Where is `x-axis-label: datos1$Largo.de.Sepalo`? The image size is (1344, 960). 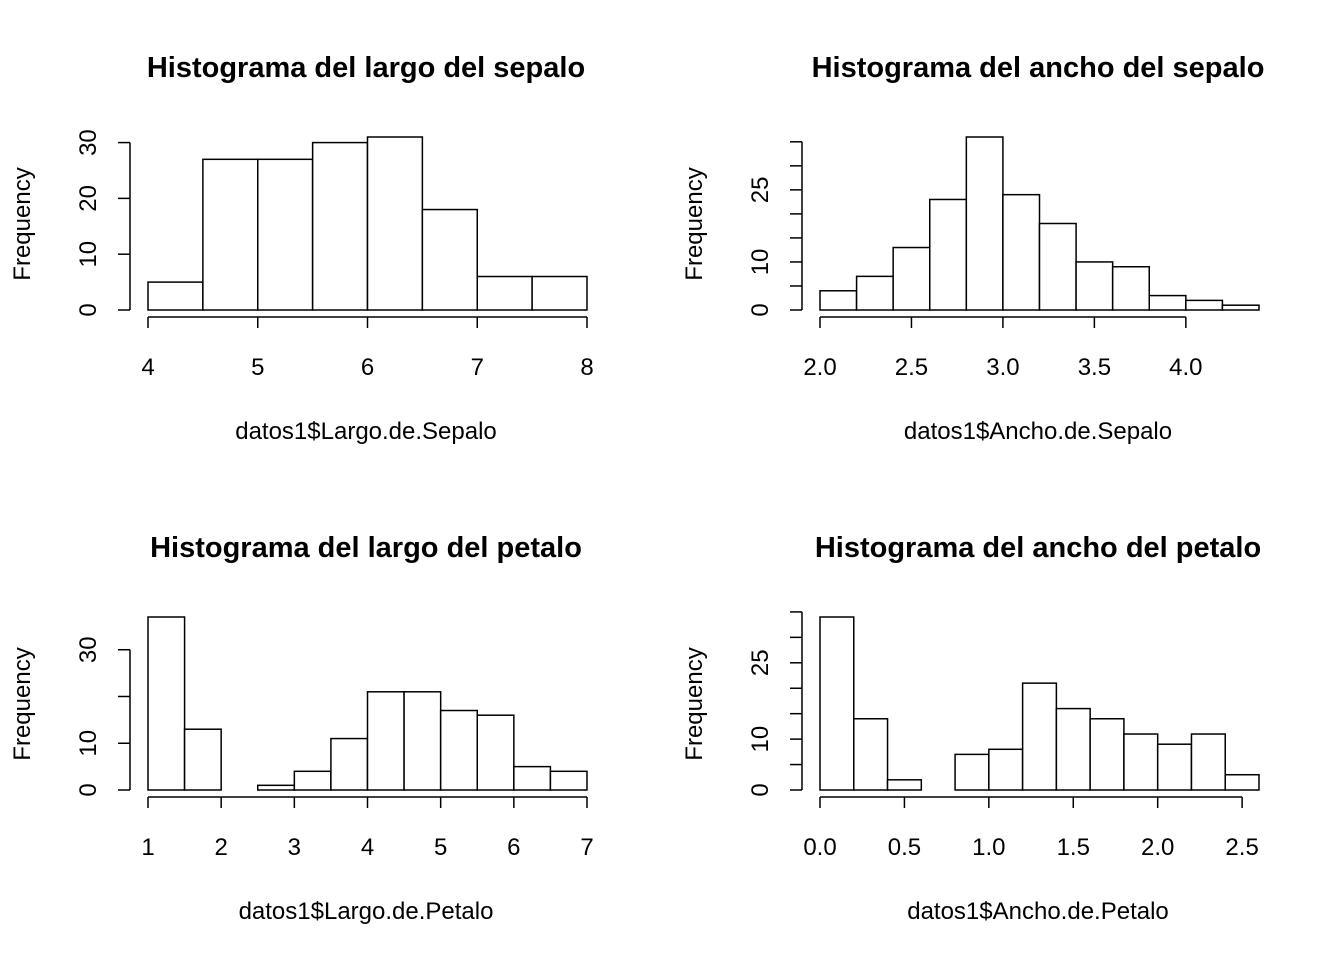 x-axis-label: datos1$Largo.de.Sepalo is located at coordinates (366, 431).